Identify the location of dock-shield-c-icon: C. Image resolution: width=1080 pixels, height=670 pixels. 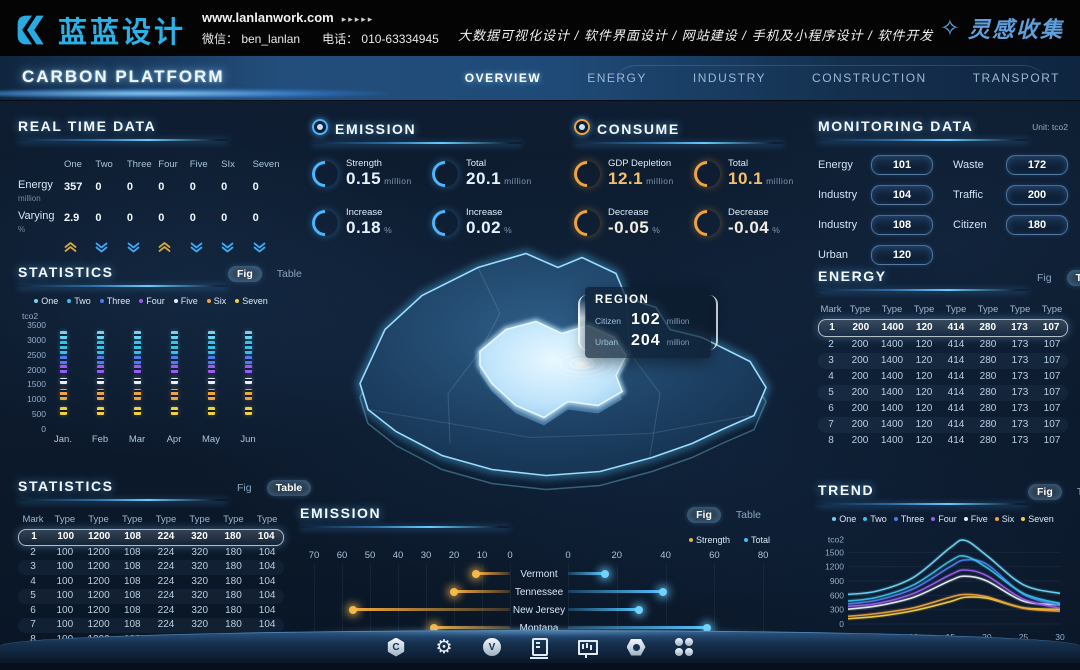
(396, 647).